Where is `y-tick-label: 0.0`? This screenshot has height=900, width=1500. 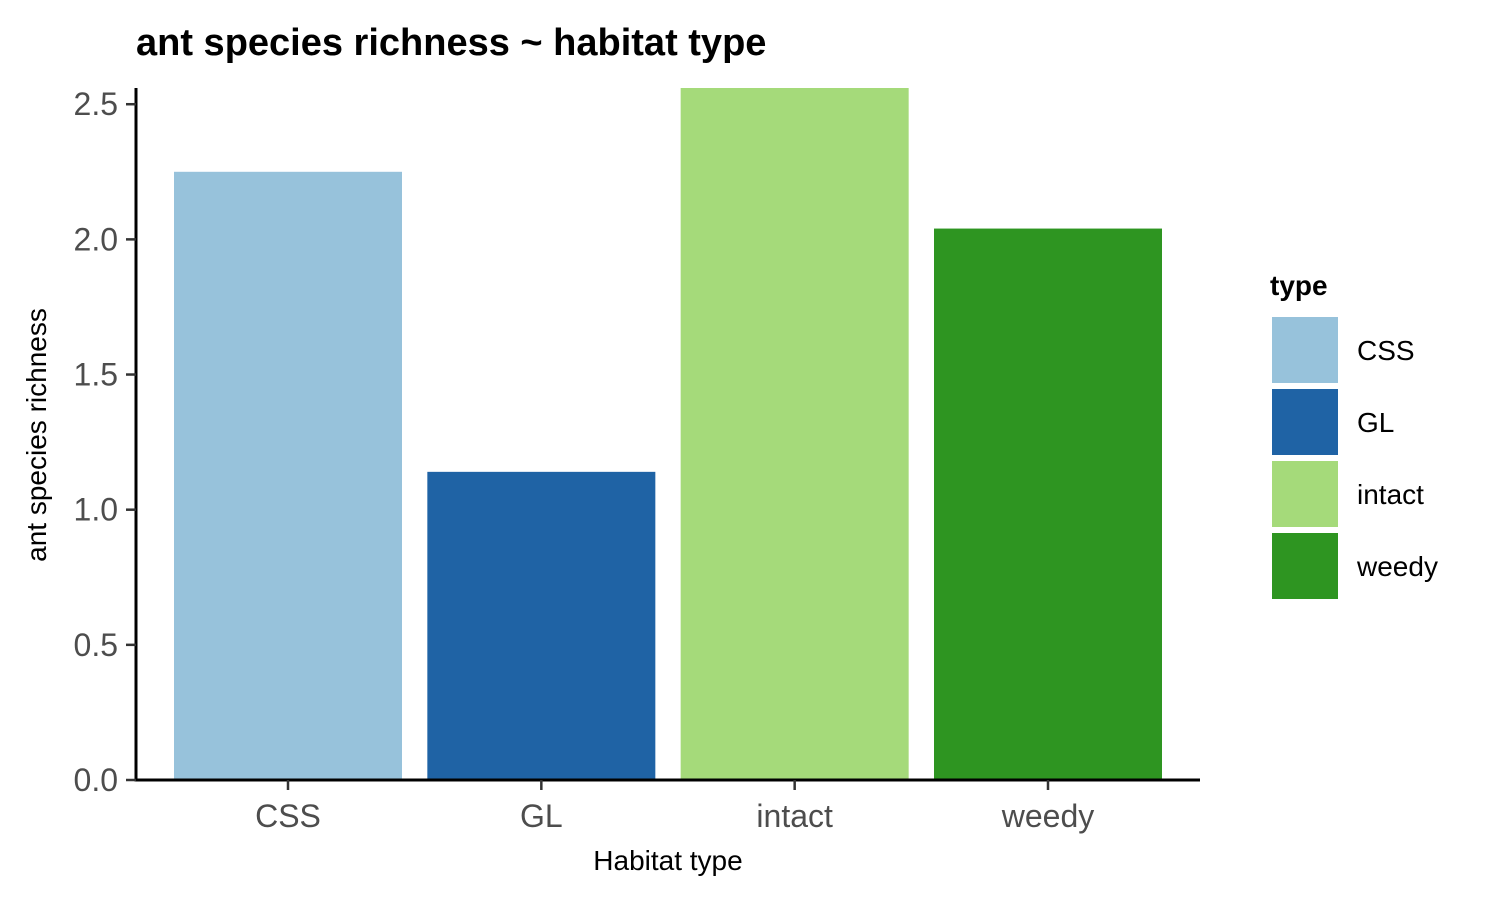
y-tick-label: 0.0 is located at coordinates (96, 780).